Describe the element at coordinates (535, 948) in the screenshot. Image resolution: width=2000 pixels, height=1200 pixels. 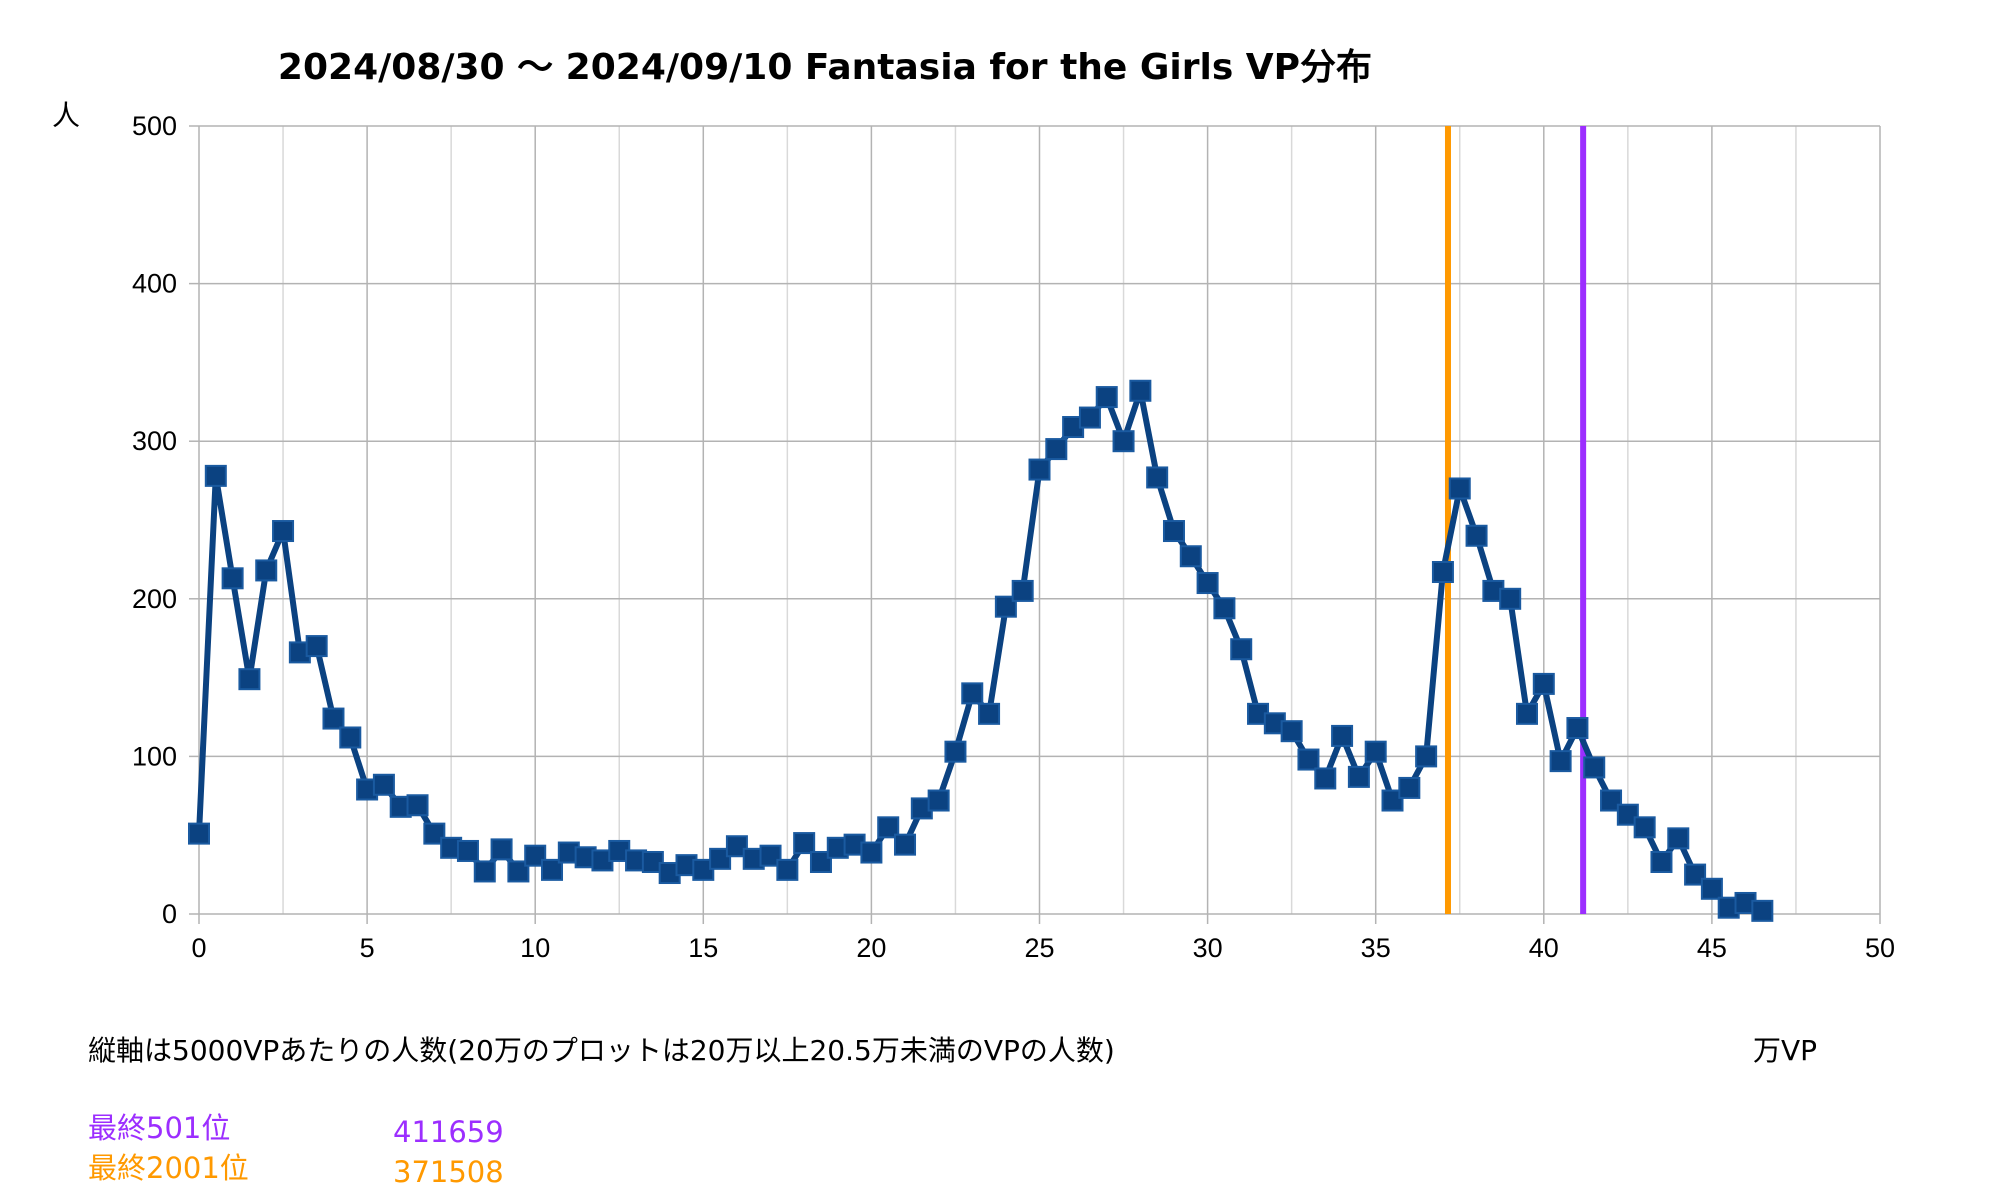
I see `x-tick-label: 10` at that location.